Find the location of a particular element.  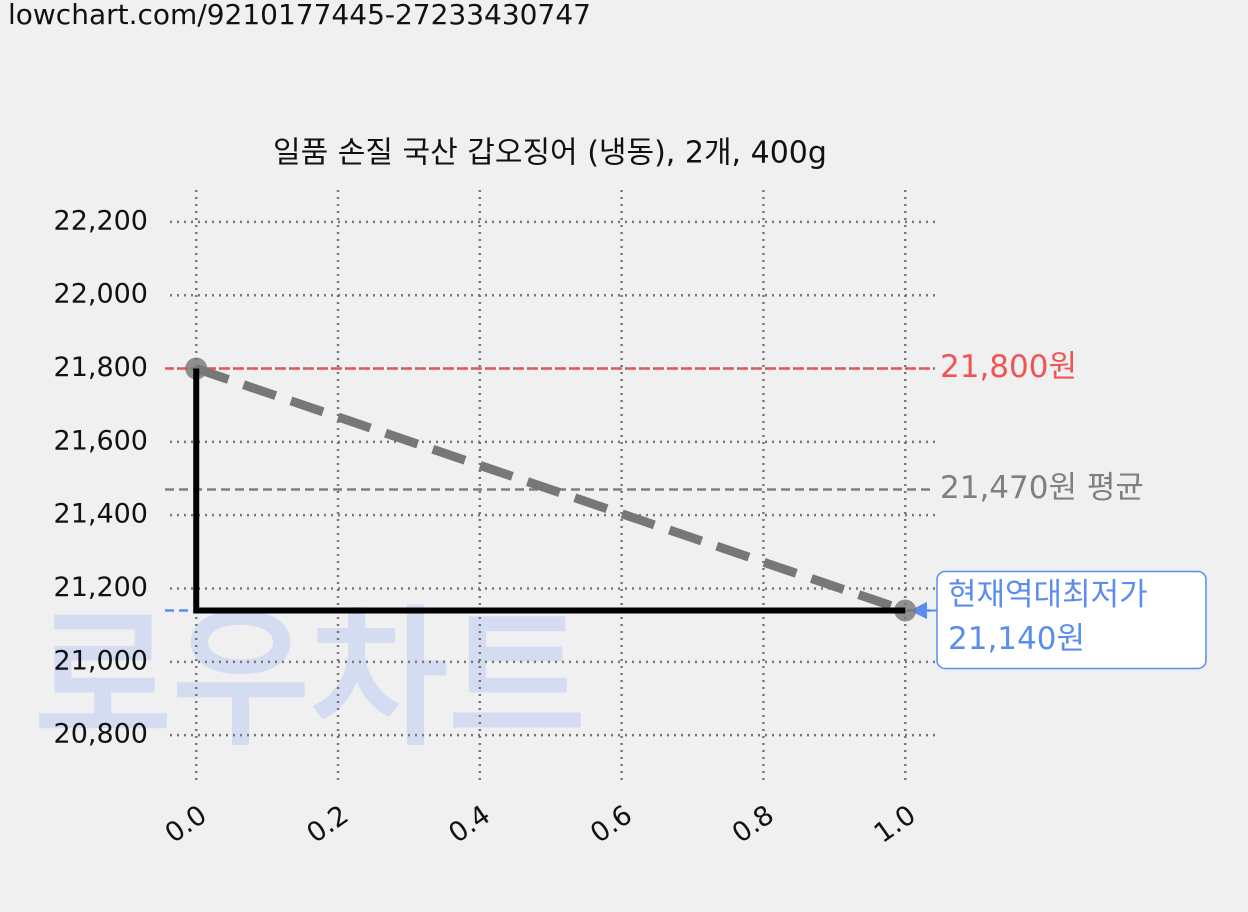

y-tick-label: 22,000 is located at coordinates (101, 294).